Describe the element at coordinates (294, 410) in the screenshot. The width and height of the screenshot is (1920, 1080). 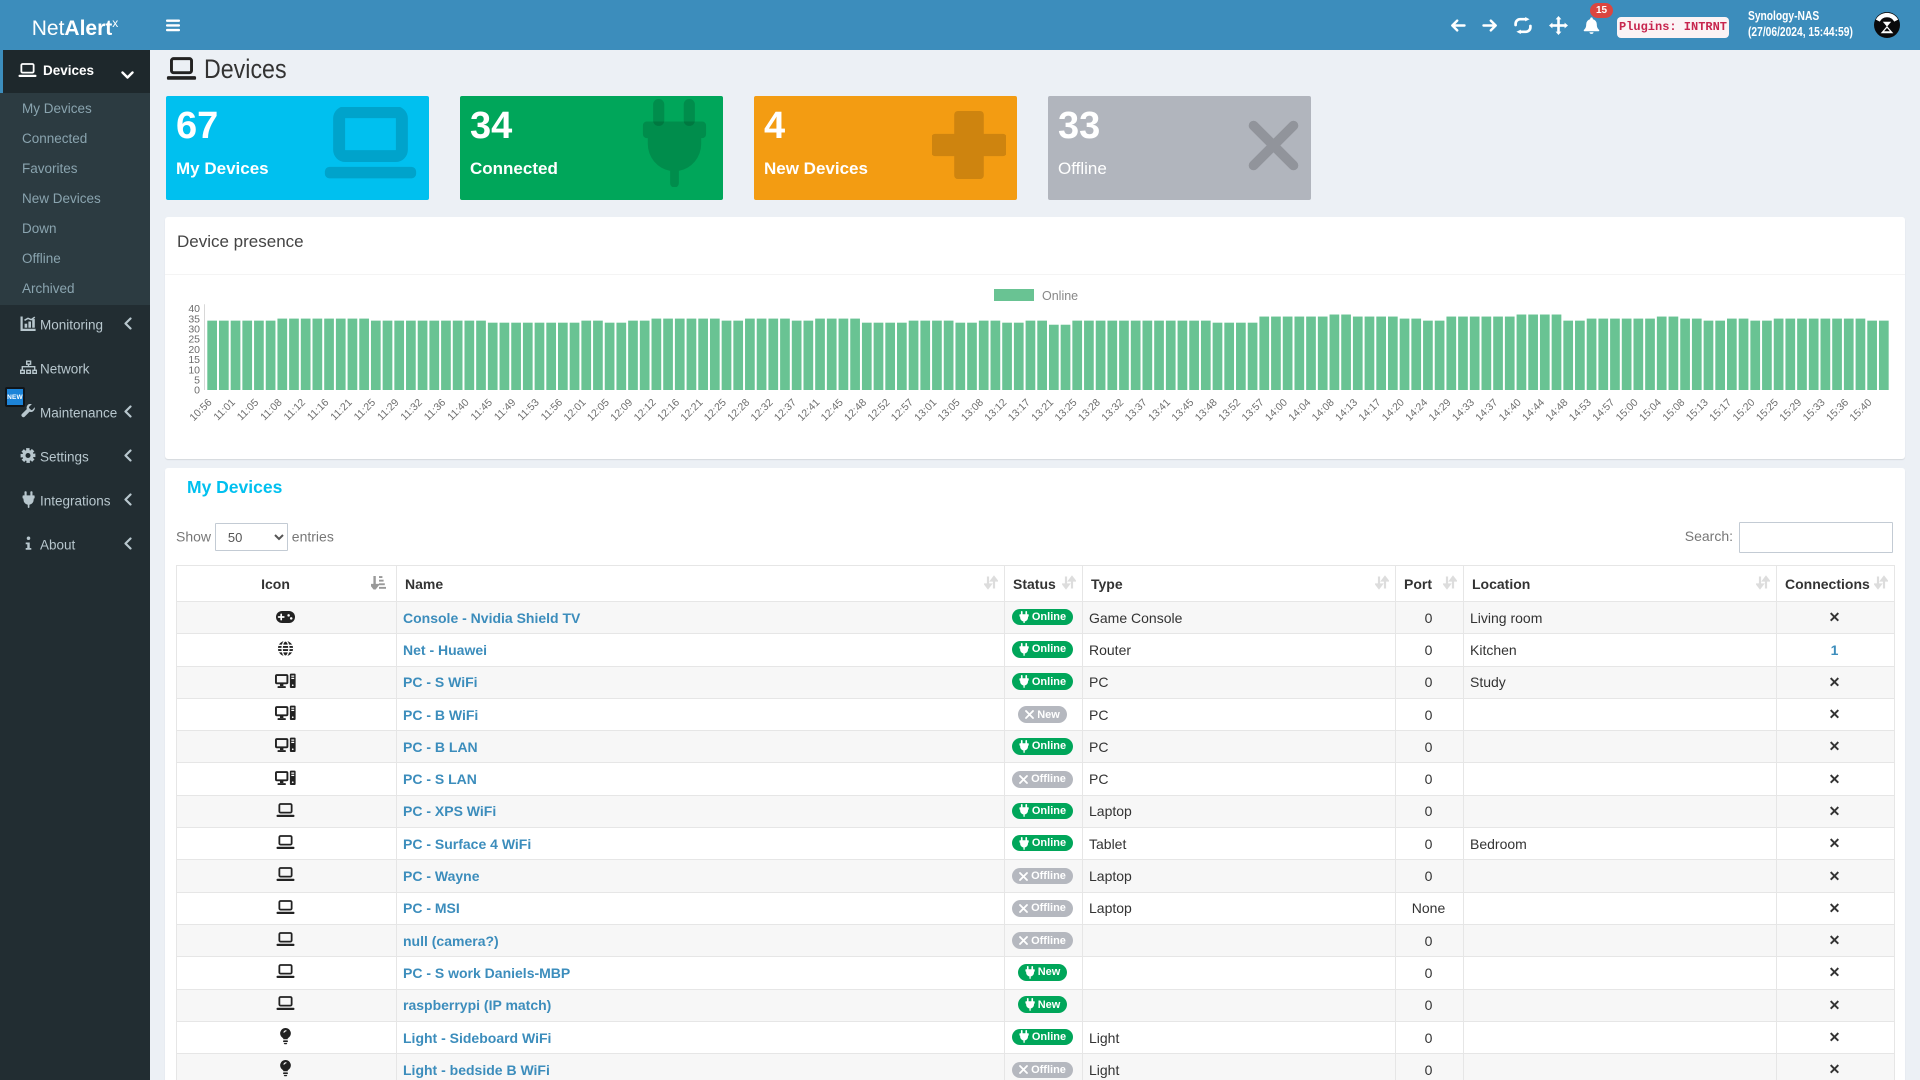
I see `svg-text: 11:12` at that location.